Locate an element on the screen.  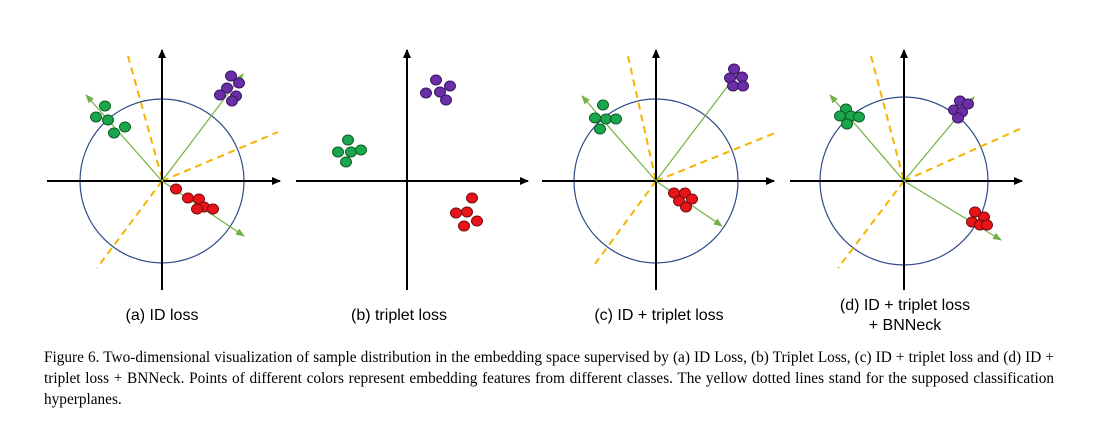
panel-a-arrow-green is located at coordinates (124, 138).